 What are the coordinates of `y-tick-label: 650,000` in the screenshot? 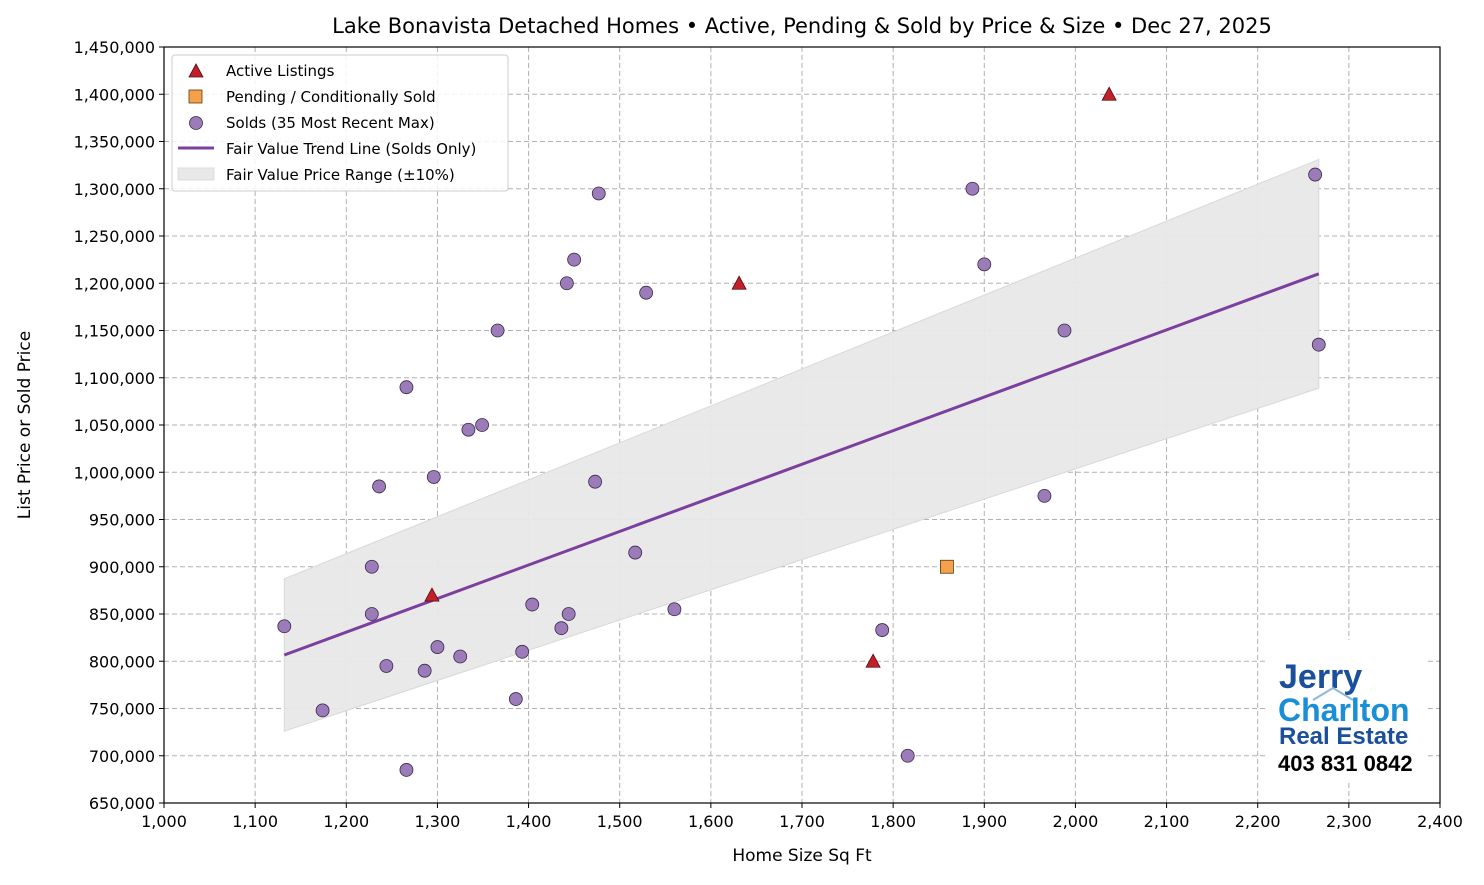 It's located at (122, 803).